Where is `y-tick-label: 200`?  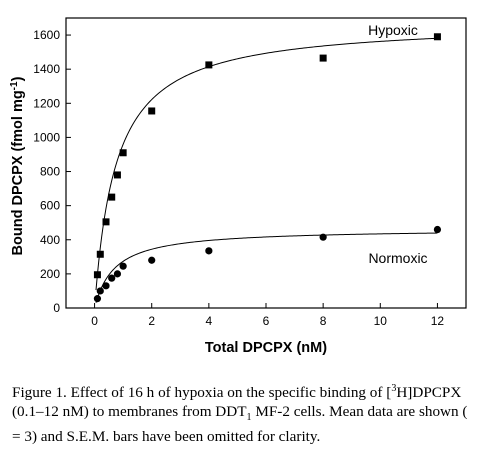 y-tick-label: 200 is located at coordinates (50, 274).